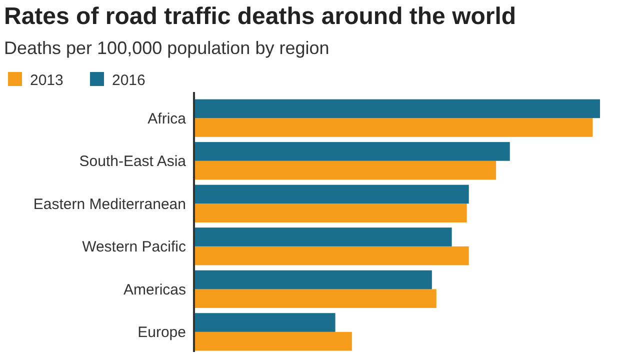 The height and width of the screenshot is (360, 640). I want to click on legend-label: 2013, so click(47, 80).